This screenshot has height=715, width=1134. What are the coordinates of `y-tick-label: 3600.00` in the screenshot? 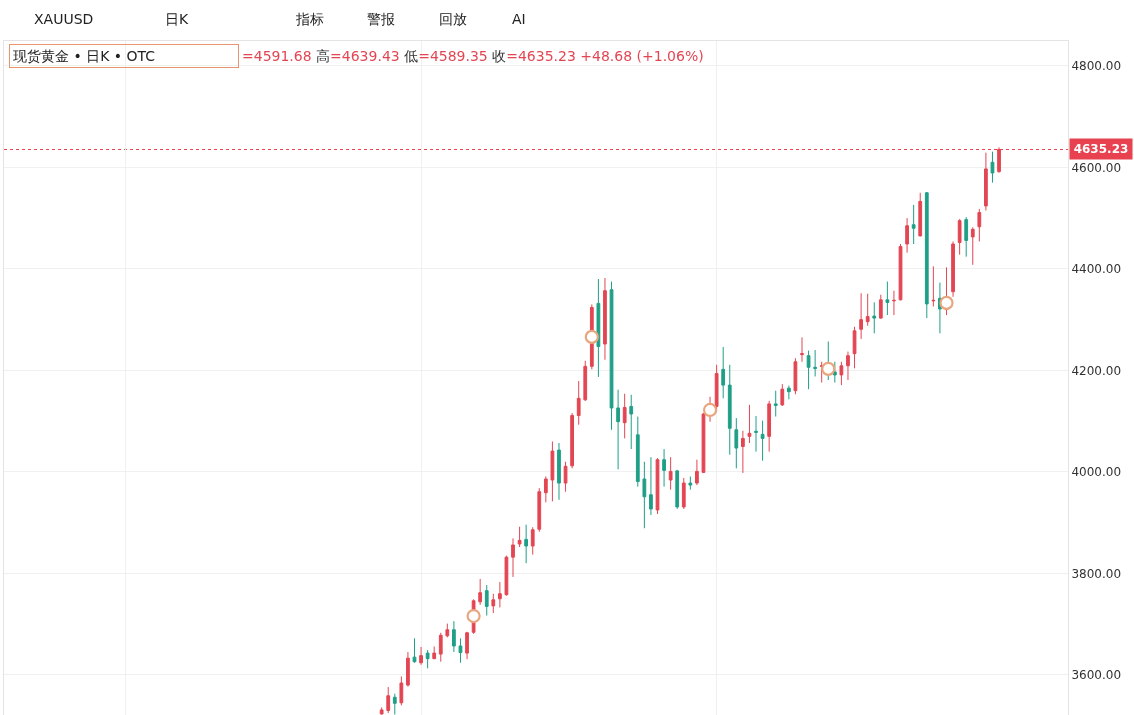 It's located at (1096, 675).